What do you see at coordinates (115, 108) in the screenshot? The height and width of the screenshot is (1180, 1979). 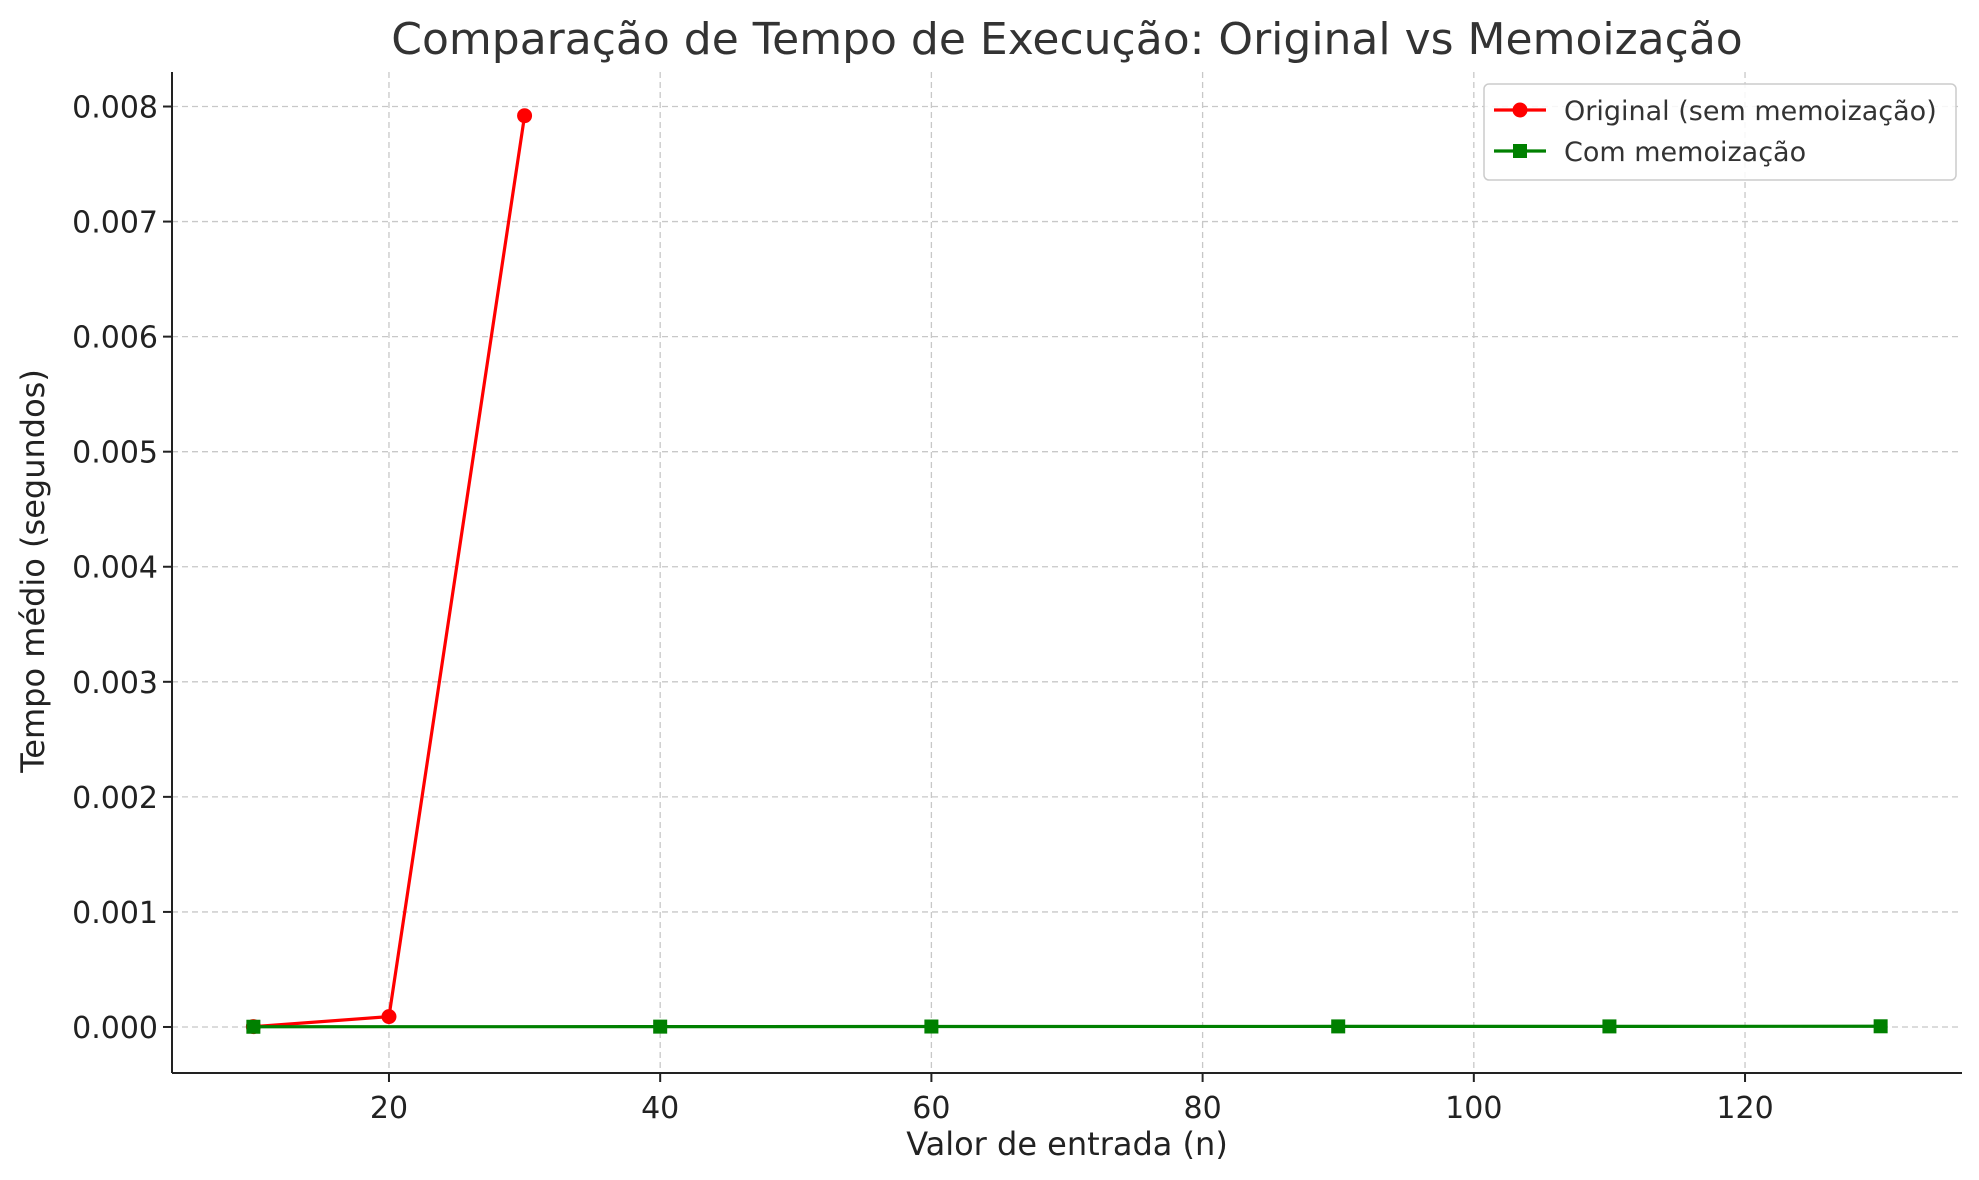 I see `y-tick-label: 0.008` at bounding box center [115, 108].